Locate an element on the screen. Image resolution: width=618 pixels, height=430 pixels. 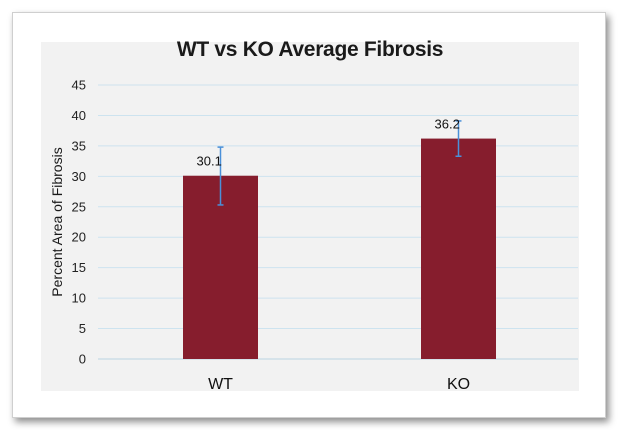
chart-title: WT vs KO Average Fibrosis is located at coordinates (310, 49).